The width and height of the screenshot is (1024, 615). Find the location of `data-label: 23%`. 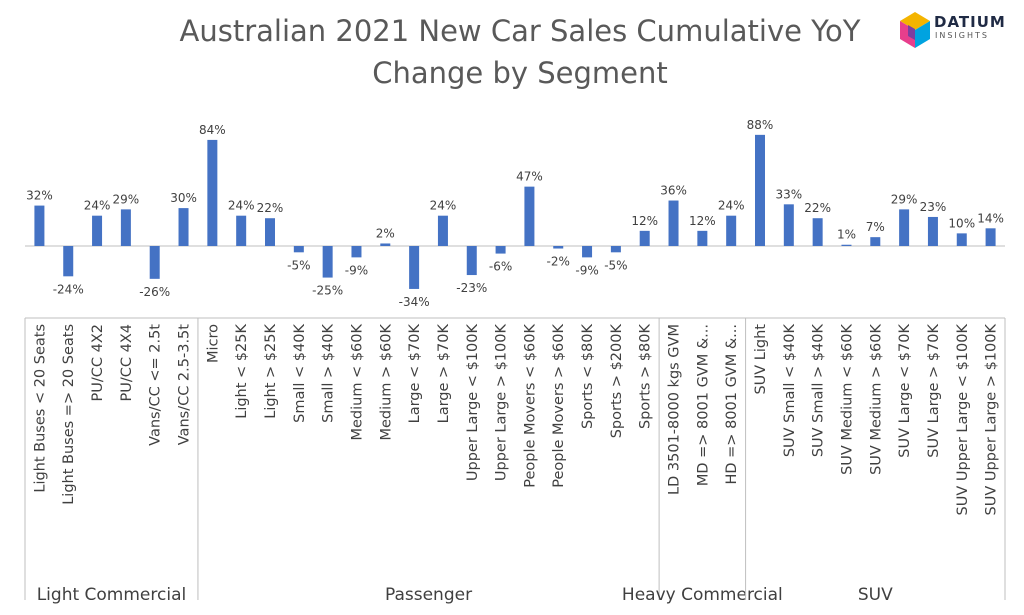

data-label: 23% is located at coordinates (933, 207).